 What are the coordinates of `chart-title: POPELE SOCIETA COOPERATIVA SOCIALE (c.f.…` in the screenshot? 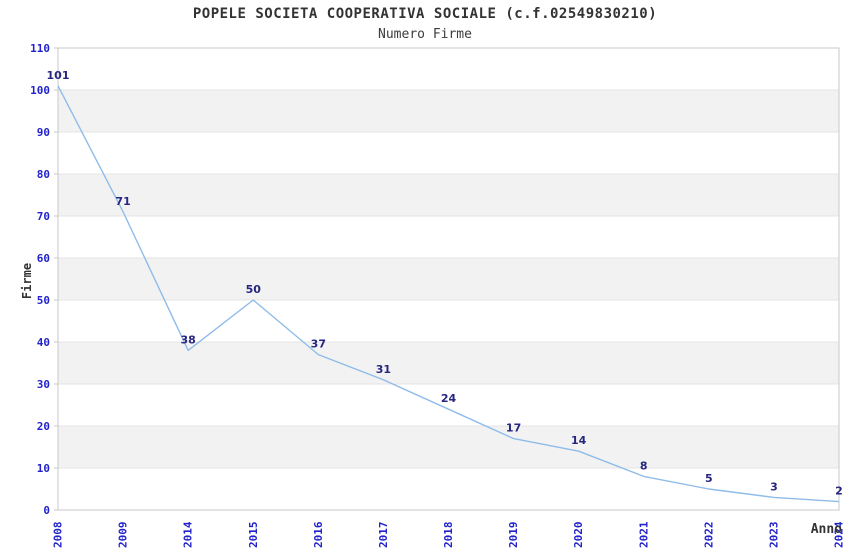 It's located at (425, 14).